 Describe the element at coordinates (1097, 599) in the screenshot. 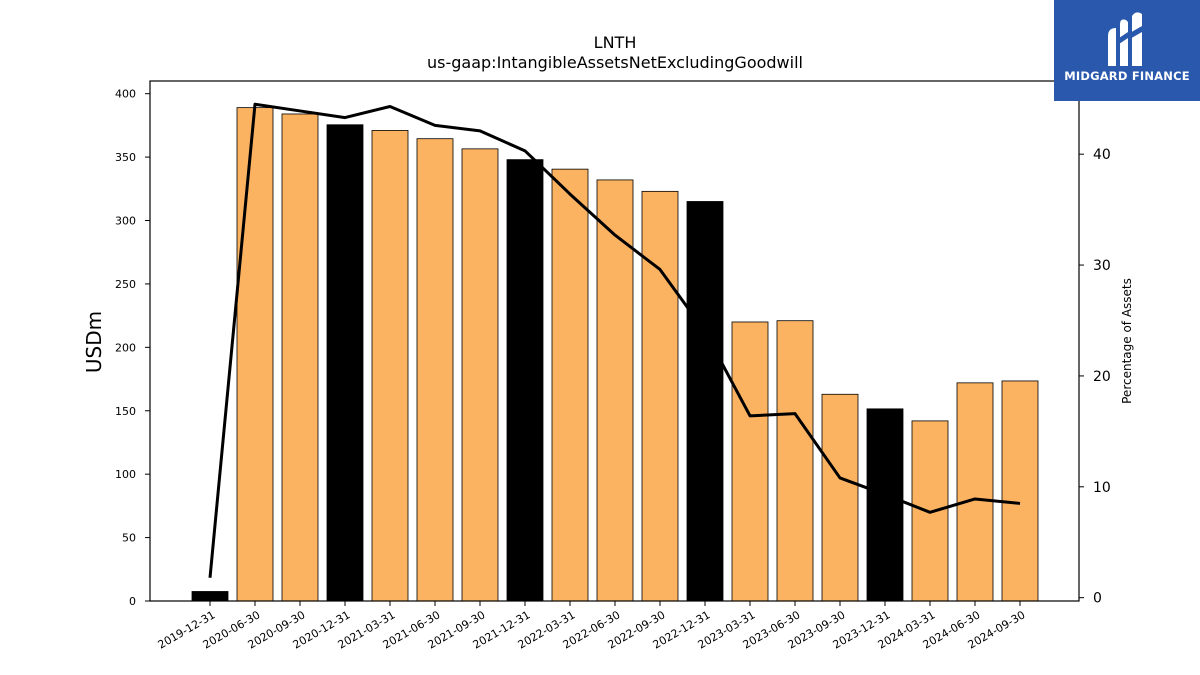

I see `y2-tick-label: 0` at that location.